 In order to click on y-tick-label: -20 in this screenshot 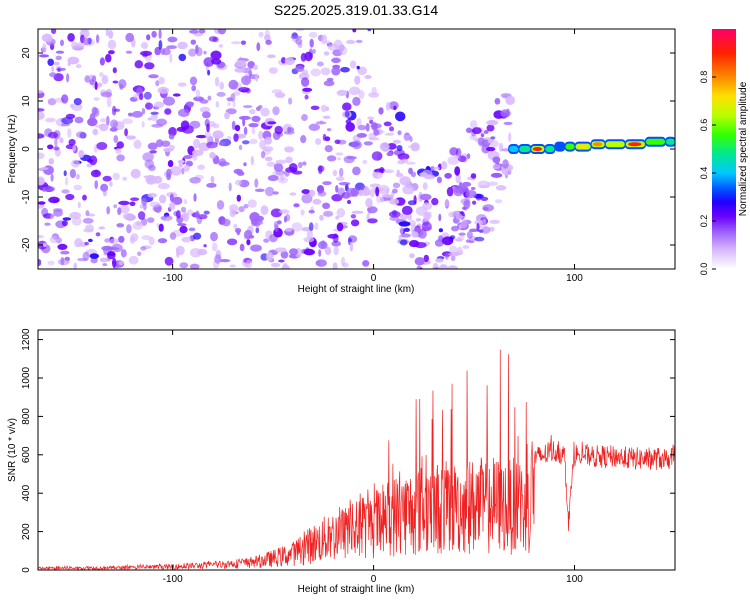, I will do `click(26, 244)`.